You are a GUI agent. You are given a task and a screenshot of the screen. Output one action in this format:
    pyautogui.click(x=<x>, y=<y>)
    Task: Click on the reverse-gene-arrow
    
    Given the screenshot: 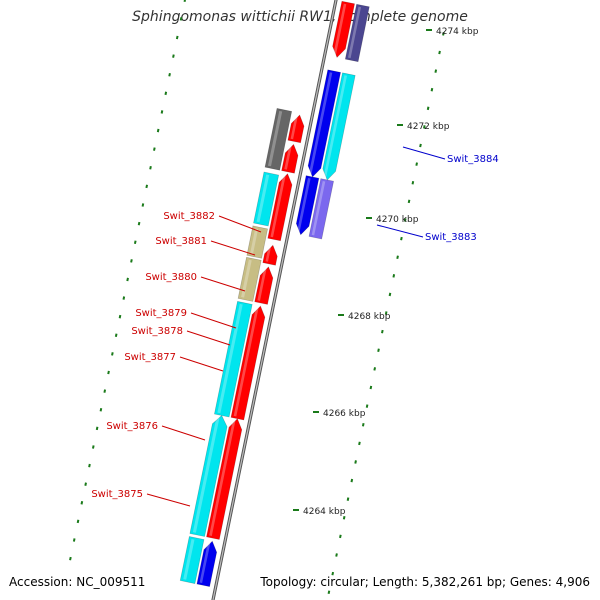 What is the action you would take?
    pyautogui.click(x=207, y=563)
    